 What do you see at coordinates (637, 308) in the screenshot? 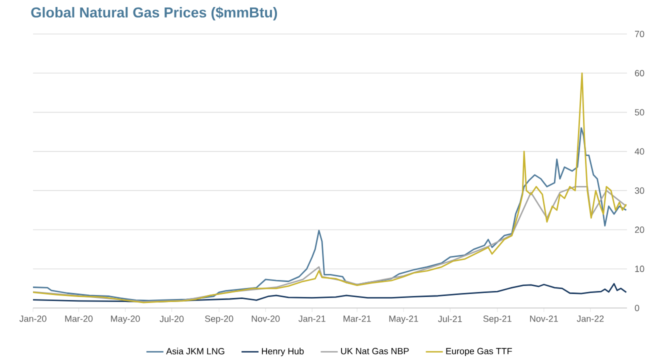
I see `y-tick-label: 0` at bounding box center [637, 308].